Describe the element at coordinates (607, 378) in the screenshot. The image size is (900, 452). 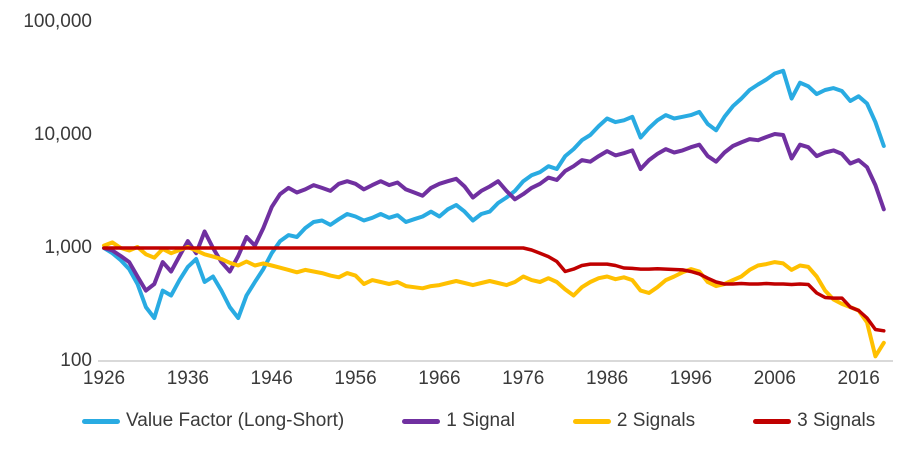
I see `x-tick-label: 1986` at that location.